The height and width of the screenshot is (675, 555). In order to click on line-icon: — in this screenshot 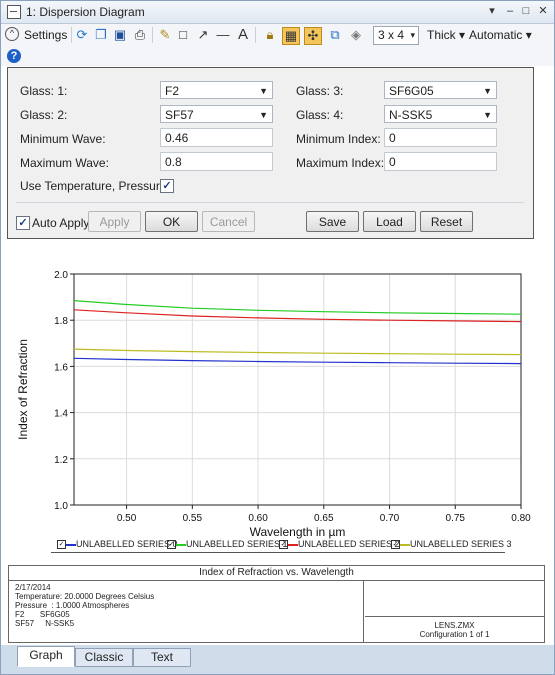, I will do `click(223, 34)`.